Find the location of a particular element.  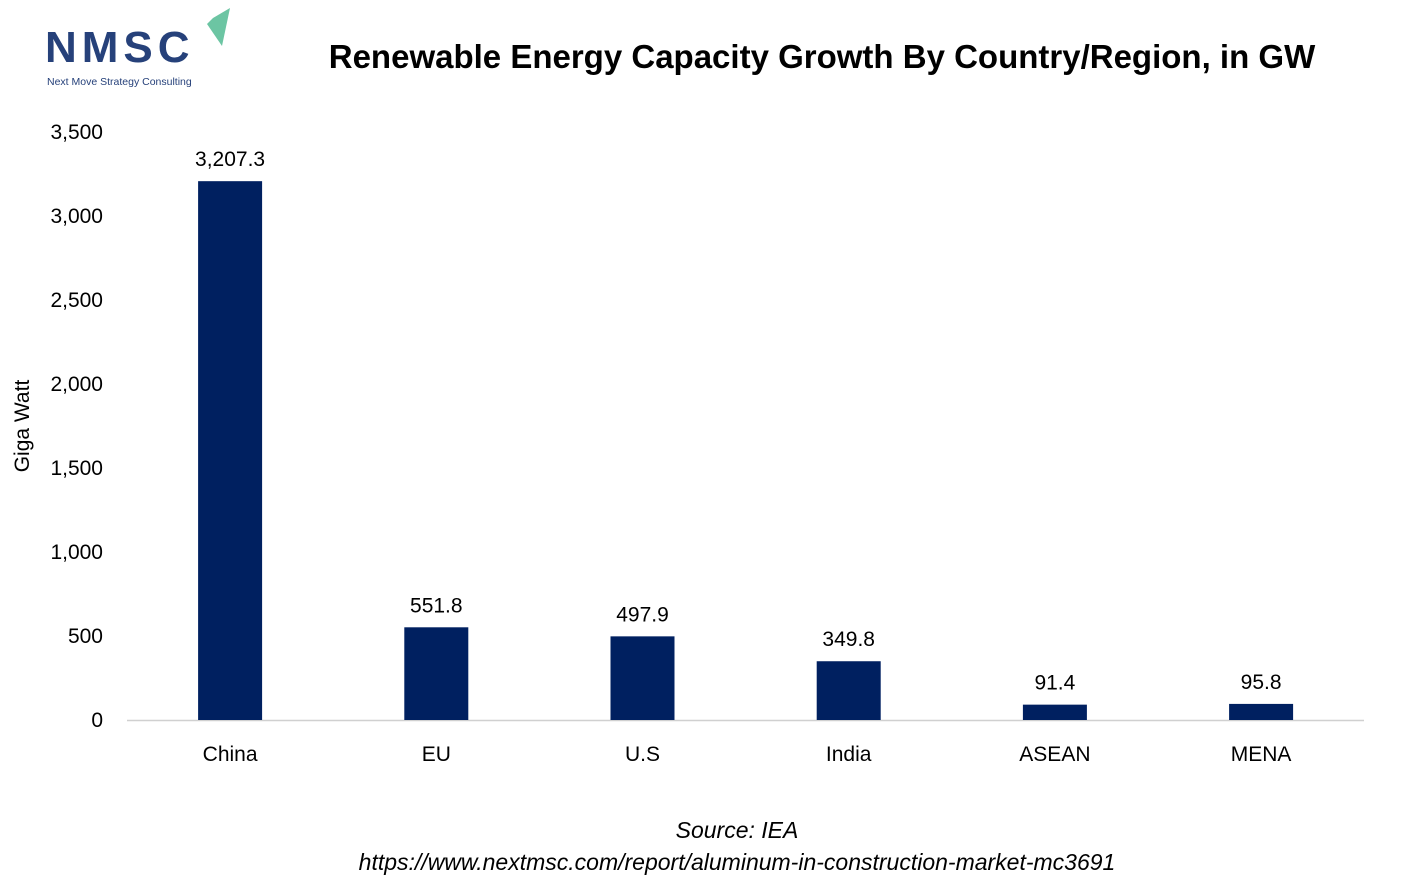

y-axis-label: Giga Watt is located at coordinates (22, 426).